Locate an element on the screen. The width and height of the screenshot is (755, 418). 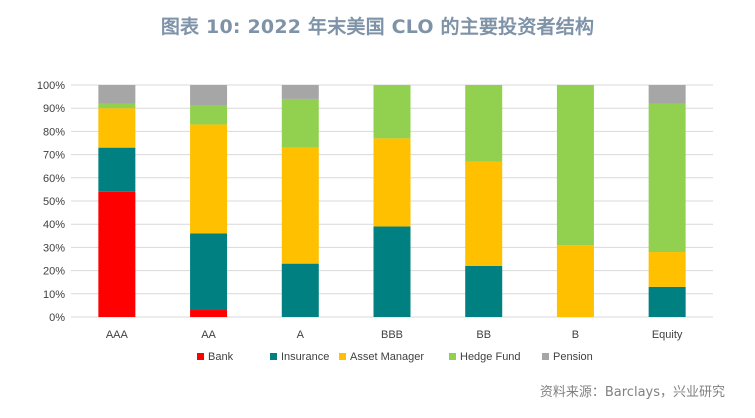
x-axis-ticks: AAA AA A BBB BB B Equity is located at coordinates (394, 335).